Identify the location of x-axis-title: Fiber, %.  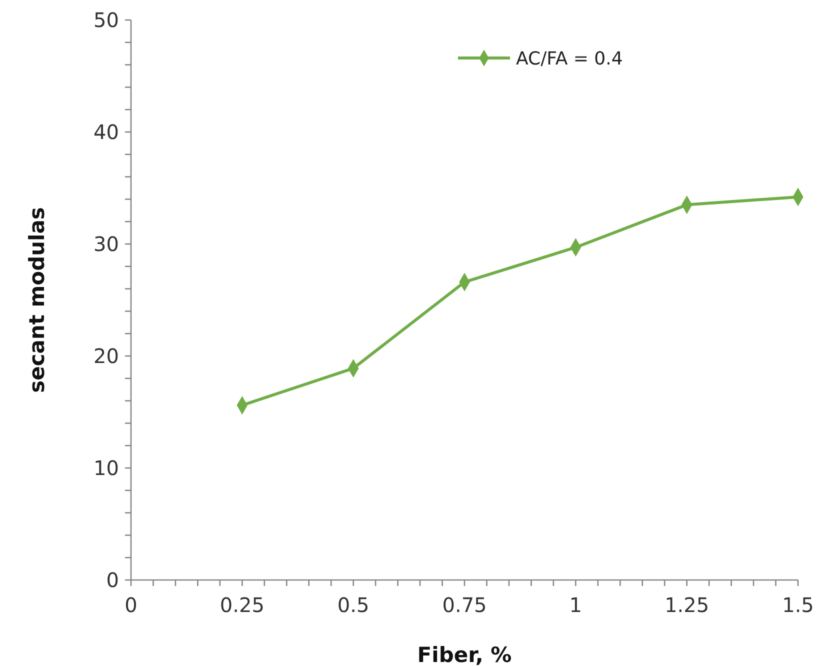
(464, 654).